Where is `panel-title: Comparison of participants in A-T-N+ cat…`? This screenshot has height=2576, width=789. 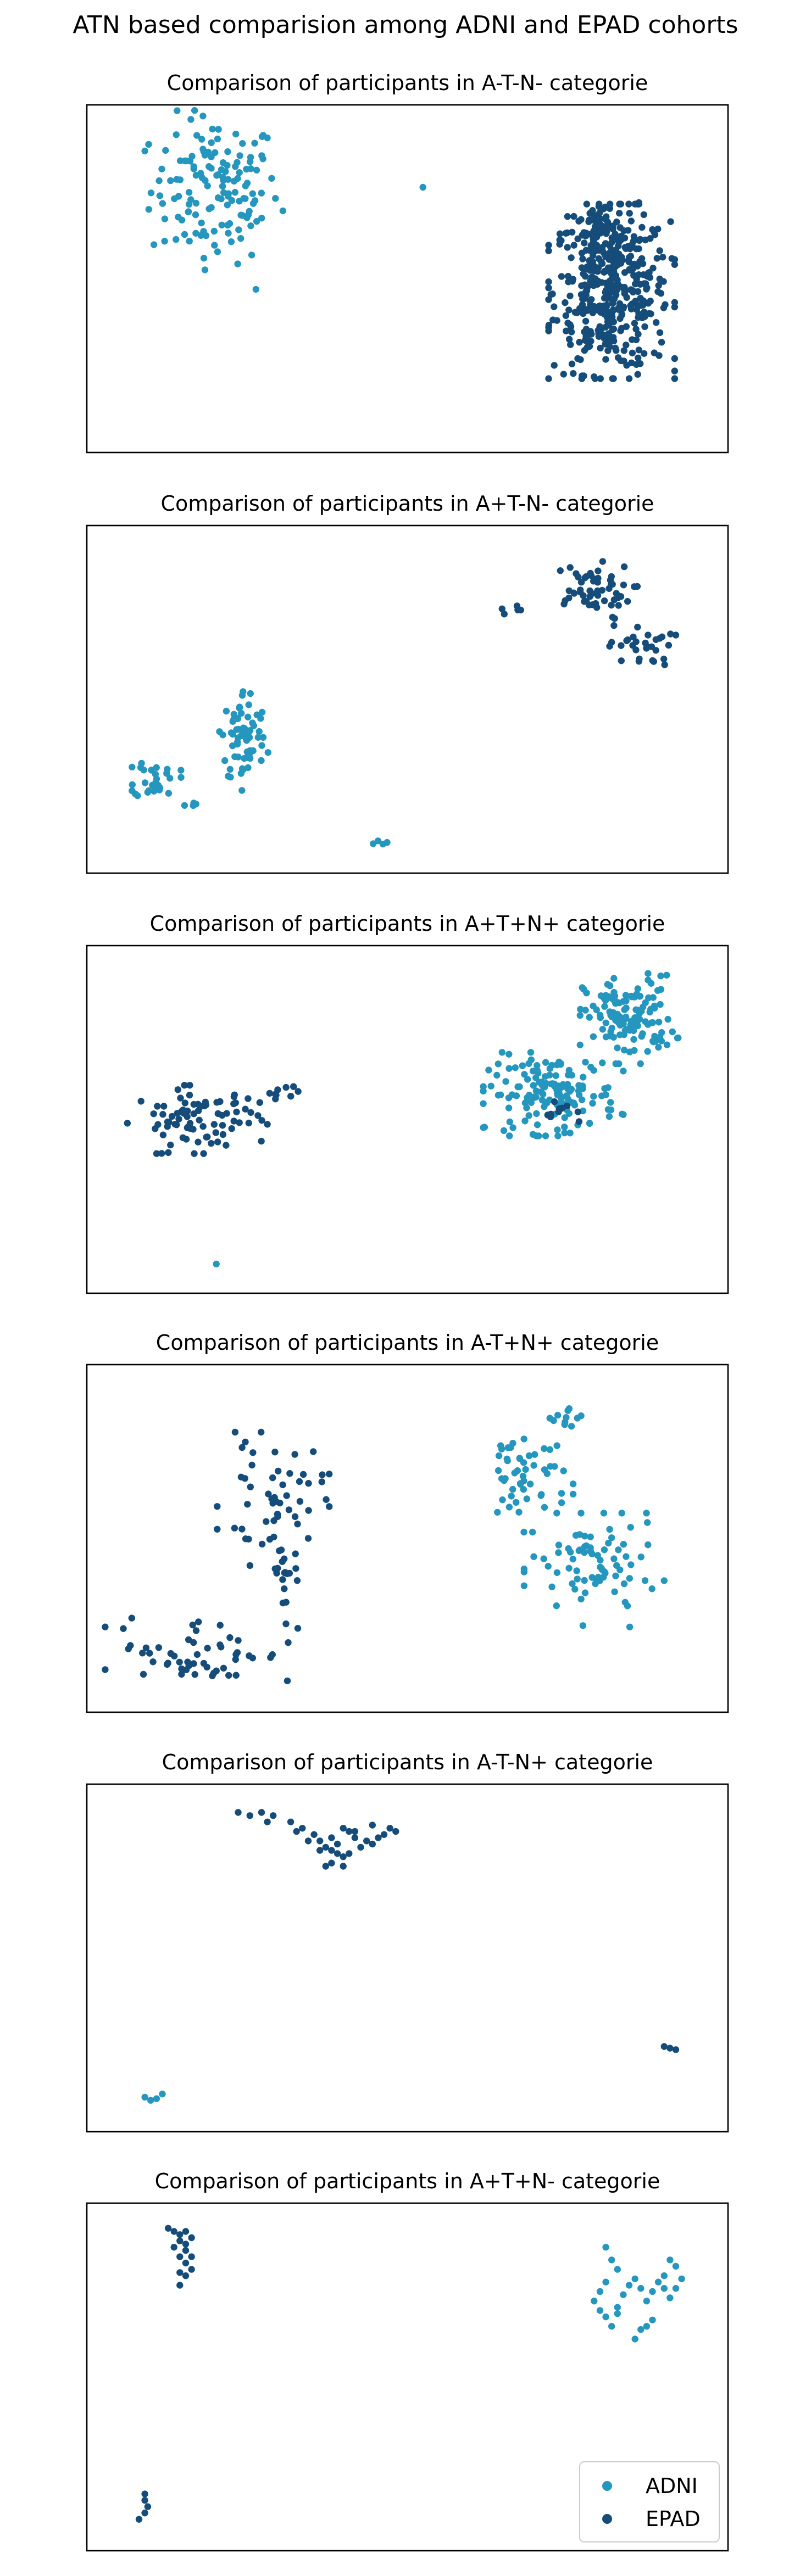
panel-title: Comparison of participants in A-T-N+ cat… is located at coordinates (407, 1762).